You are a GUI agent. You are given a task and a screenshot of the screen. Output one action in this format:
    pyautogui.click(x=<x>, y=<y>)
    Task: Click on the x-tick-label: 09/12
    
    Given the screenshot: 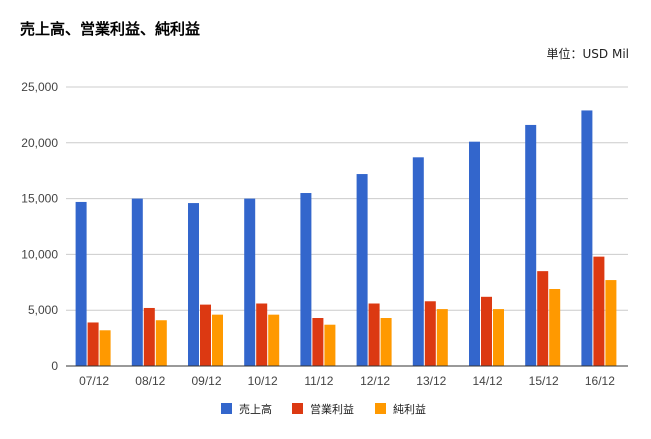 What is the action you would take?
    pyautogui.click(x=206, y=381)
    